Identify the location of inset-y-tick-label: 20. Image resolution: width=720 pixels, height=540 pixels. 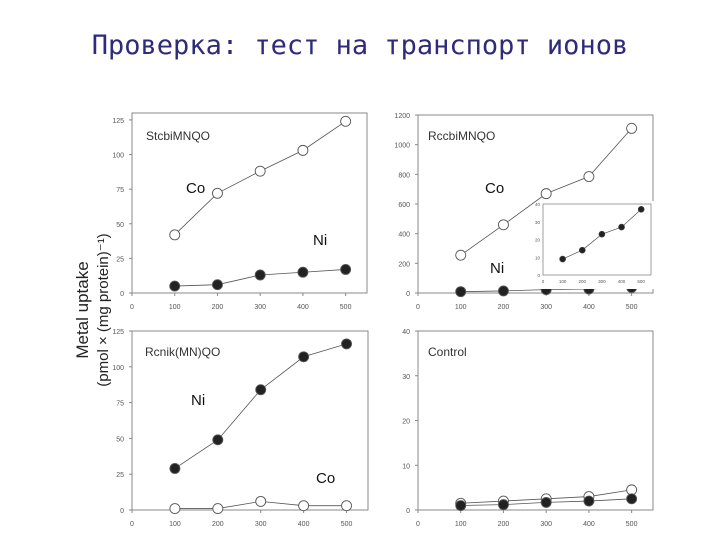
(538, 240).